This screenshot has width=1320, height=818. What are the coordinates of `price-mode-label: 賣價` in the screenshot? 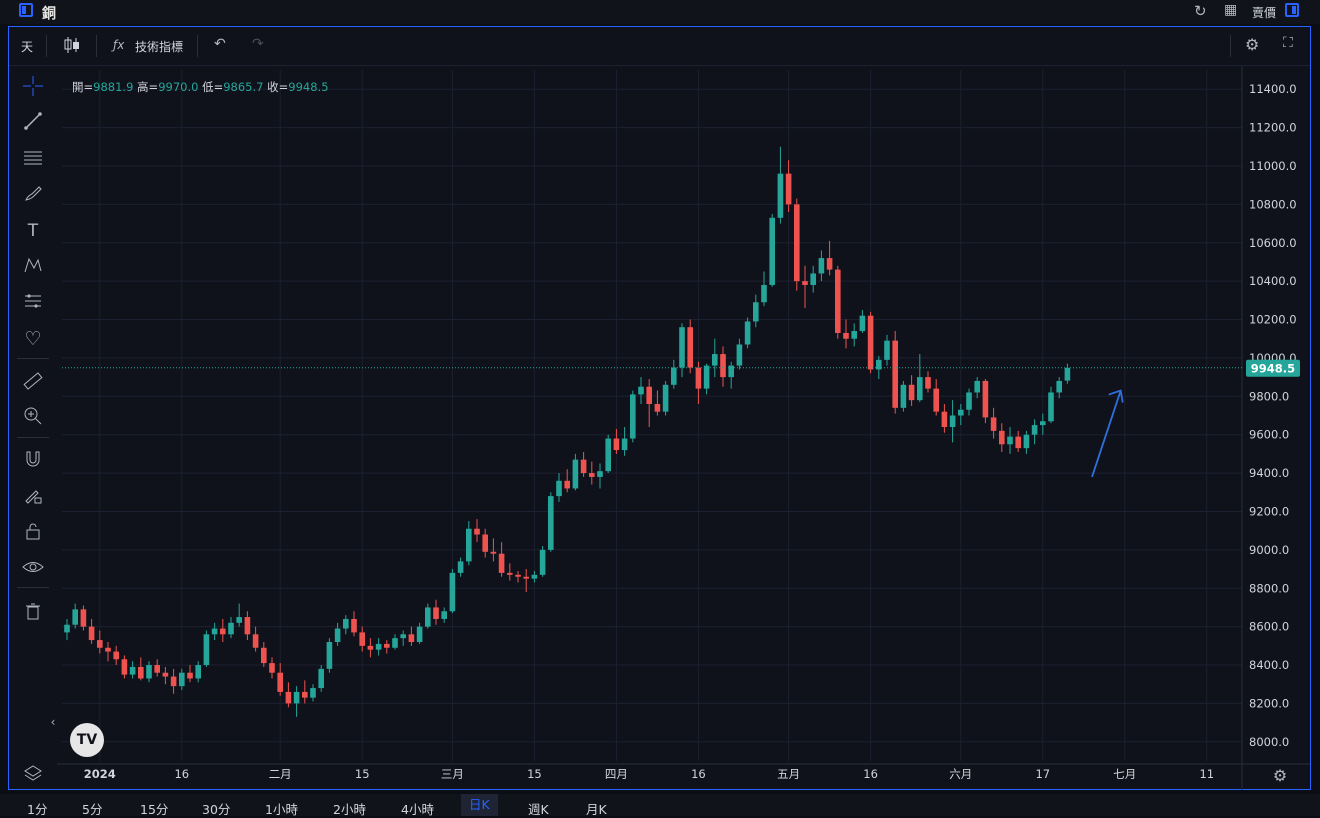 It's located at (1264, 13).